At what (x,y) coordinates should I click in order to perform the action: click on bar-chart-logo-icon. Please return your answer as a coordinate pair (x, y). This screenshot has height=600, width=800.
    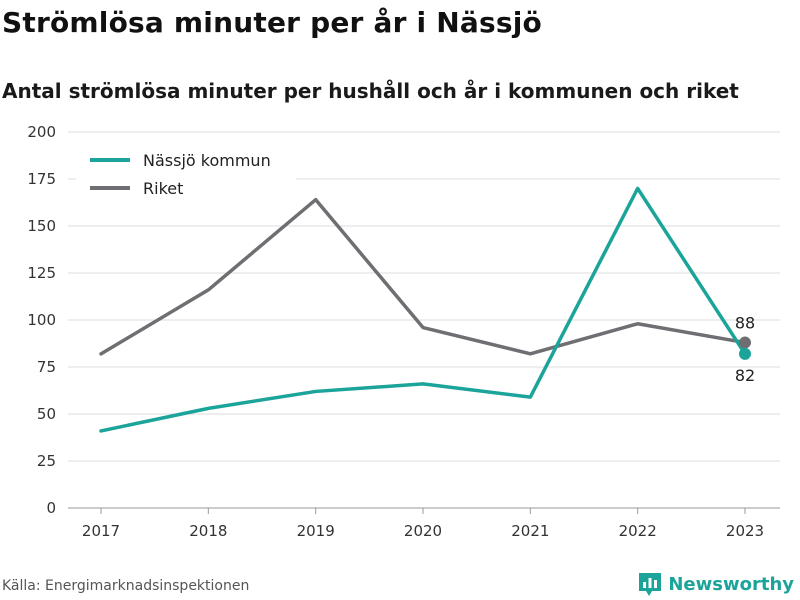
    Looking at the image, I should click on (650, 584).